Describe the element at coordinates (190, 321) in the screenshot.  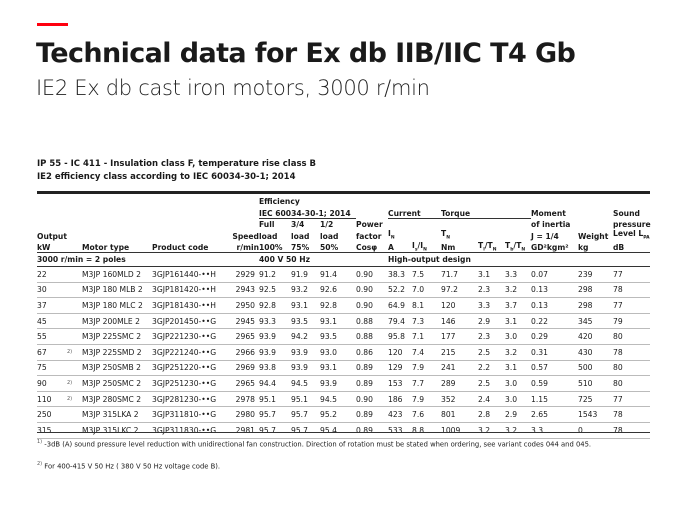
I see `cell-product-code: 3GJP201450-••G` at that location.